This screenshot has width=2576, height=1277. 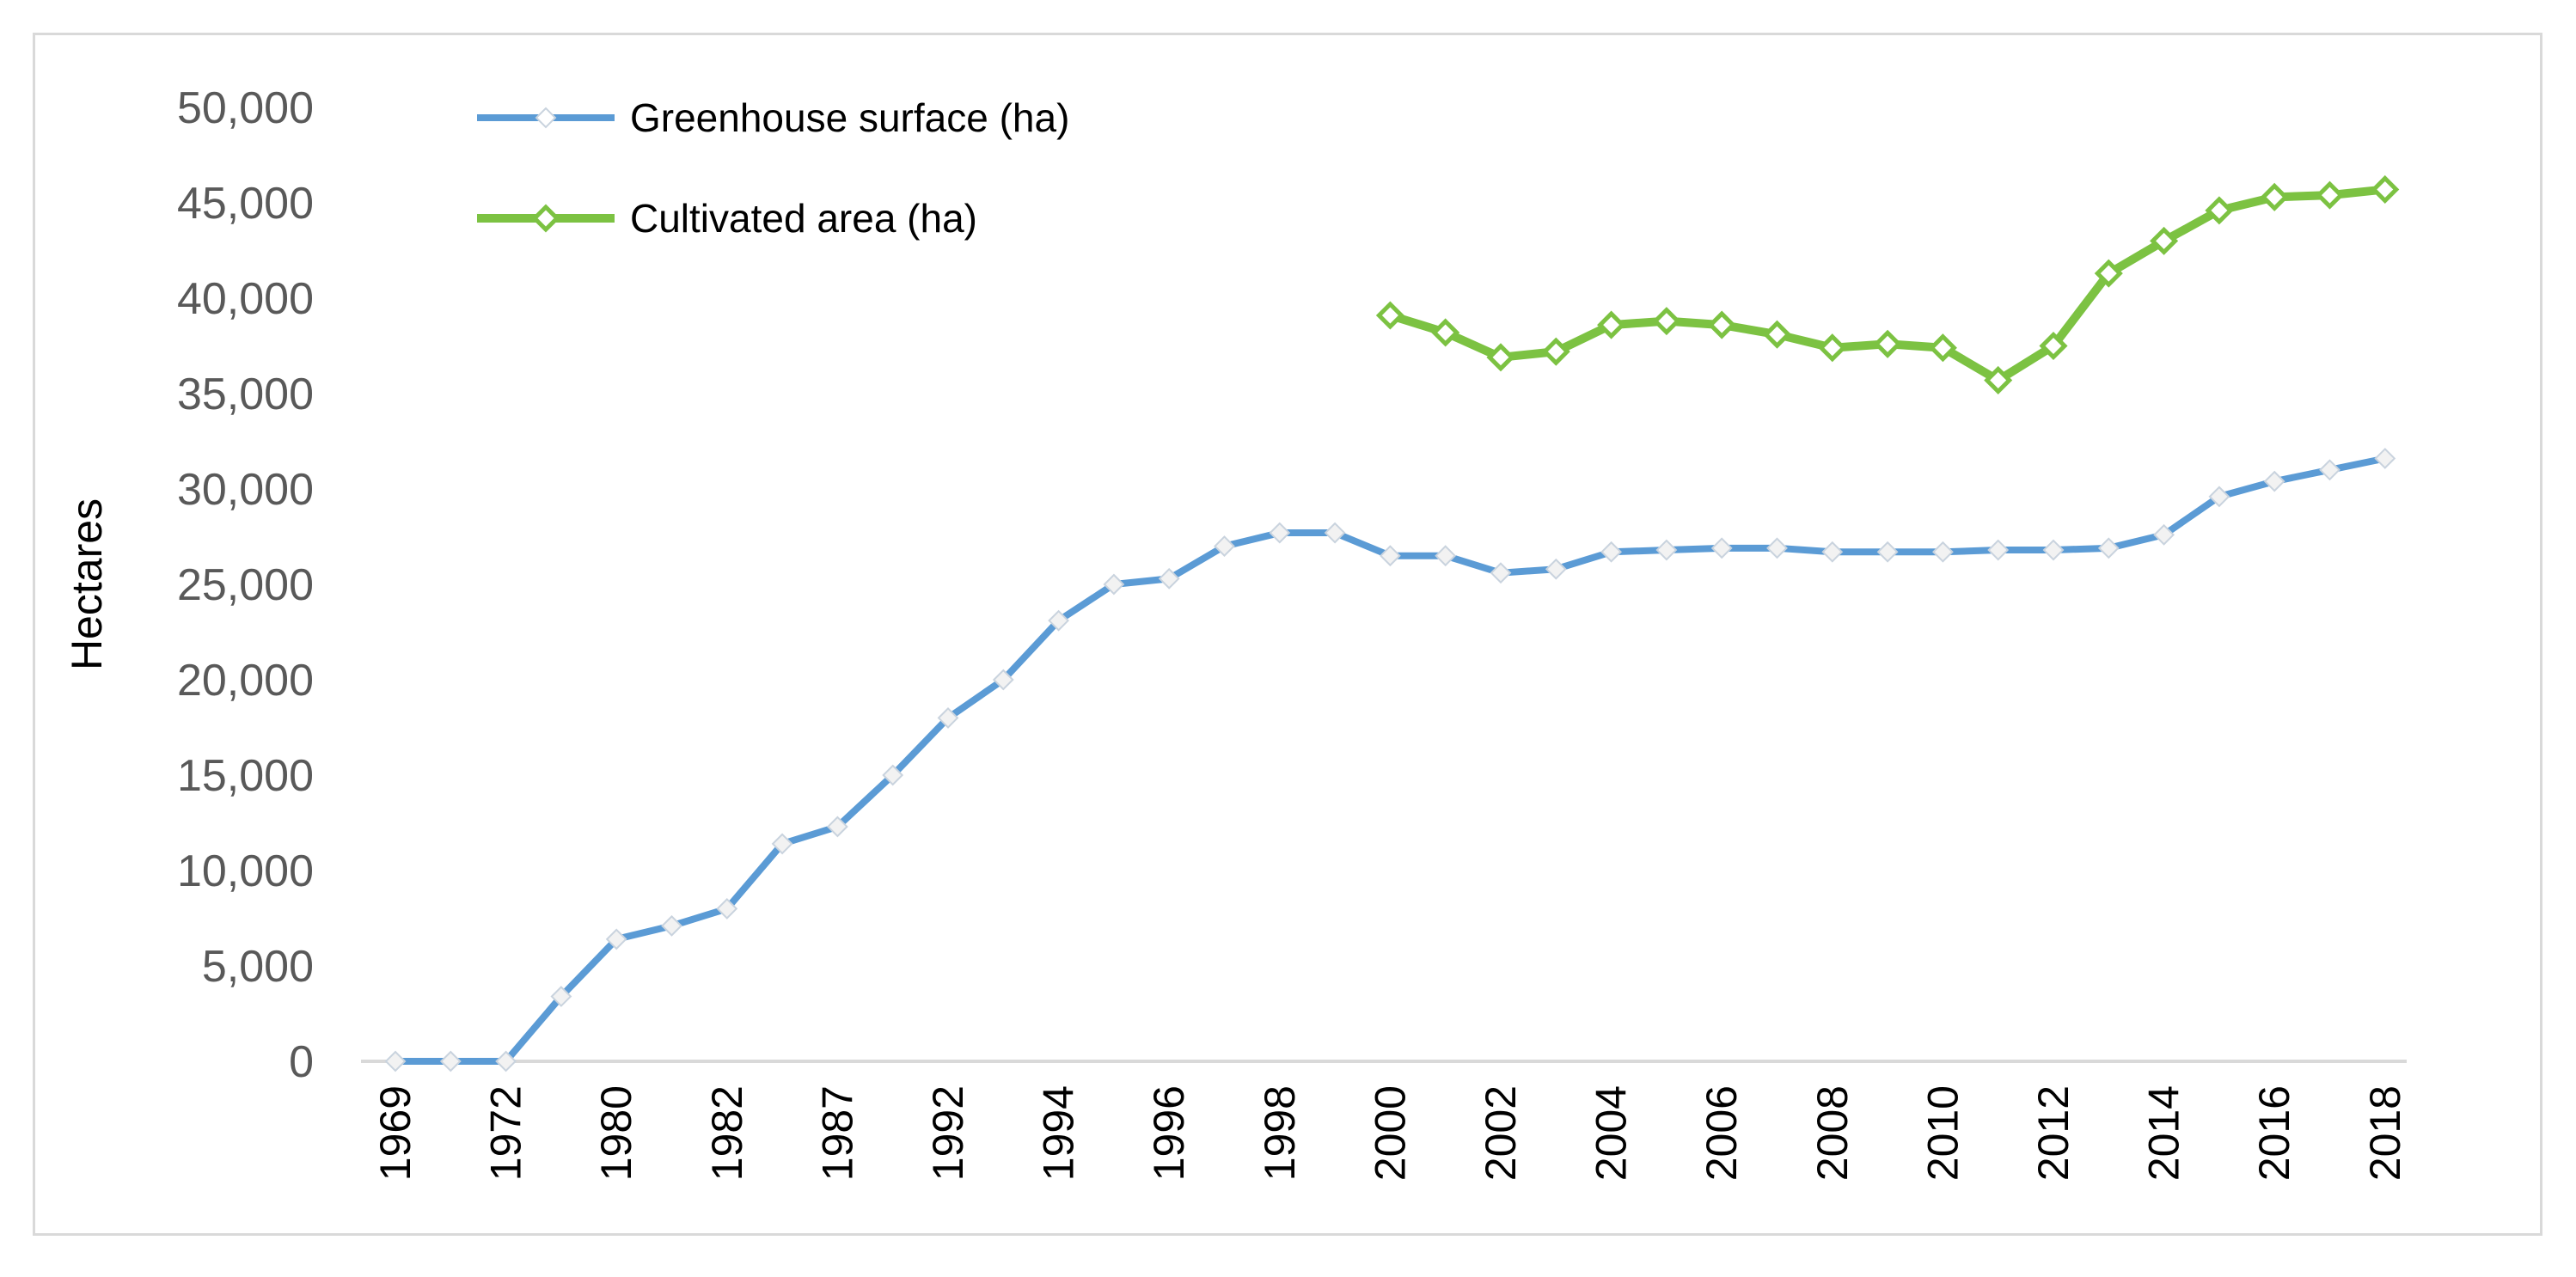 What do you see at coordinates (245, 204) in the screenshot?
I see `y-tick-label: 45,000` at bounding box center [245, 204].